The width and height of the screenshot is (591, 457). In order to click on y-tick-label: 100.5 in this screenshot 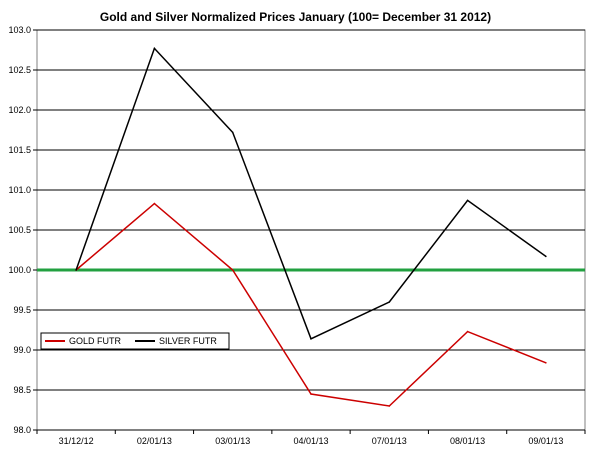, I will do `click(19, 230)`.